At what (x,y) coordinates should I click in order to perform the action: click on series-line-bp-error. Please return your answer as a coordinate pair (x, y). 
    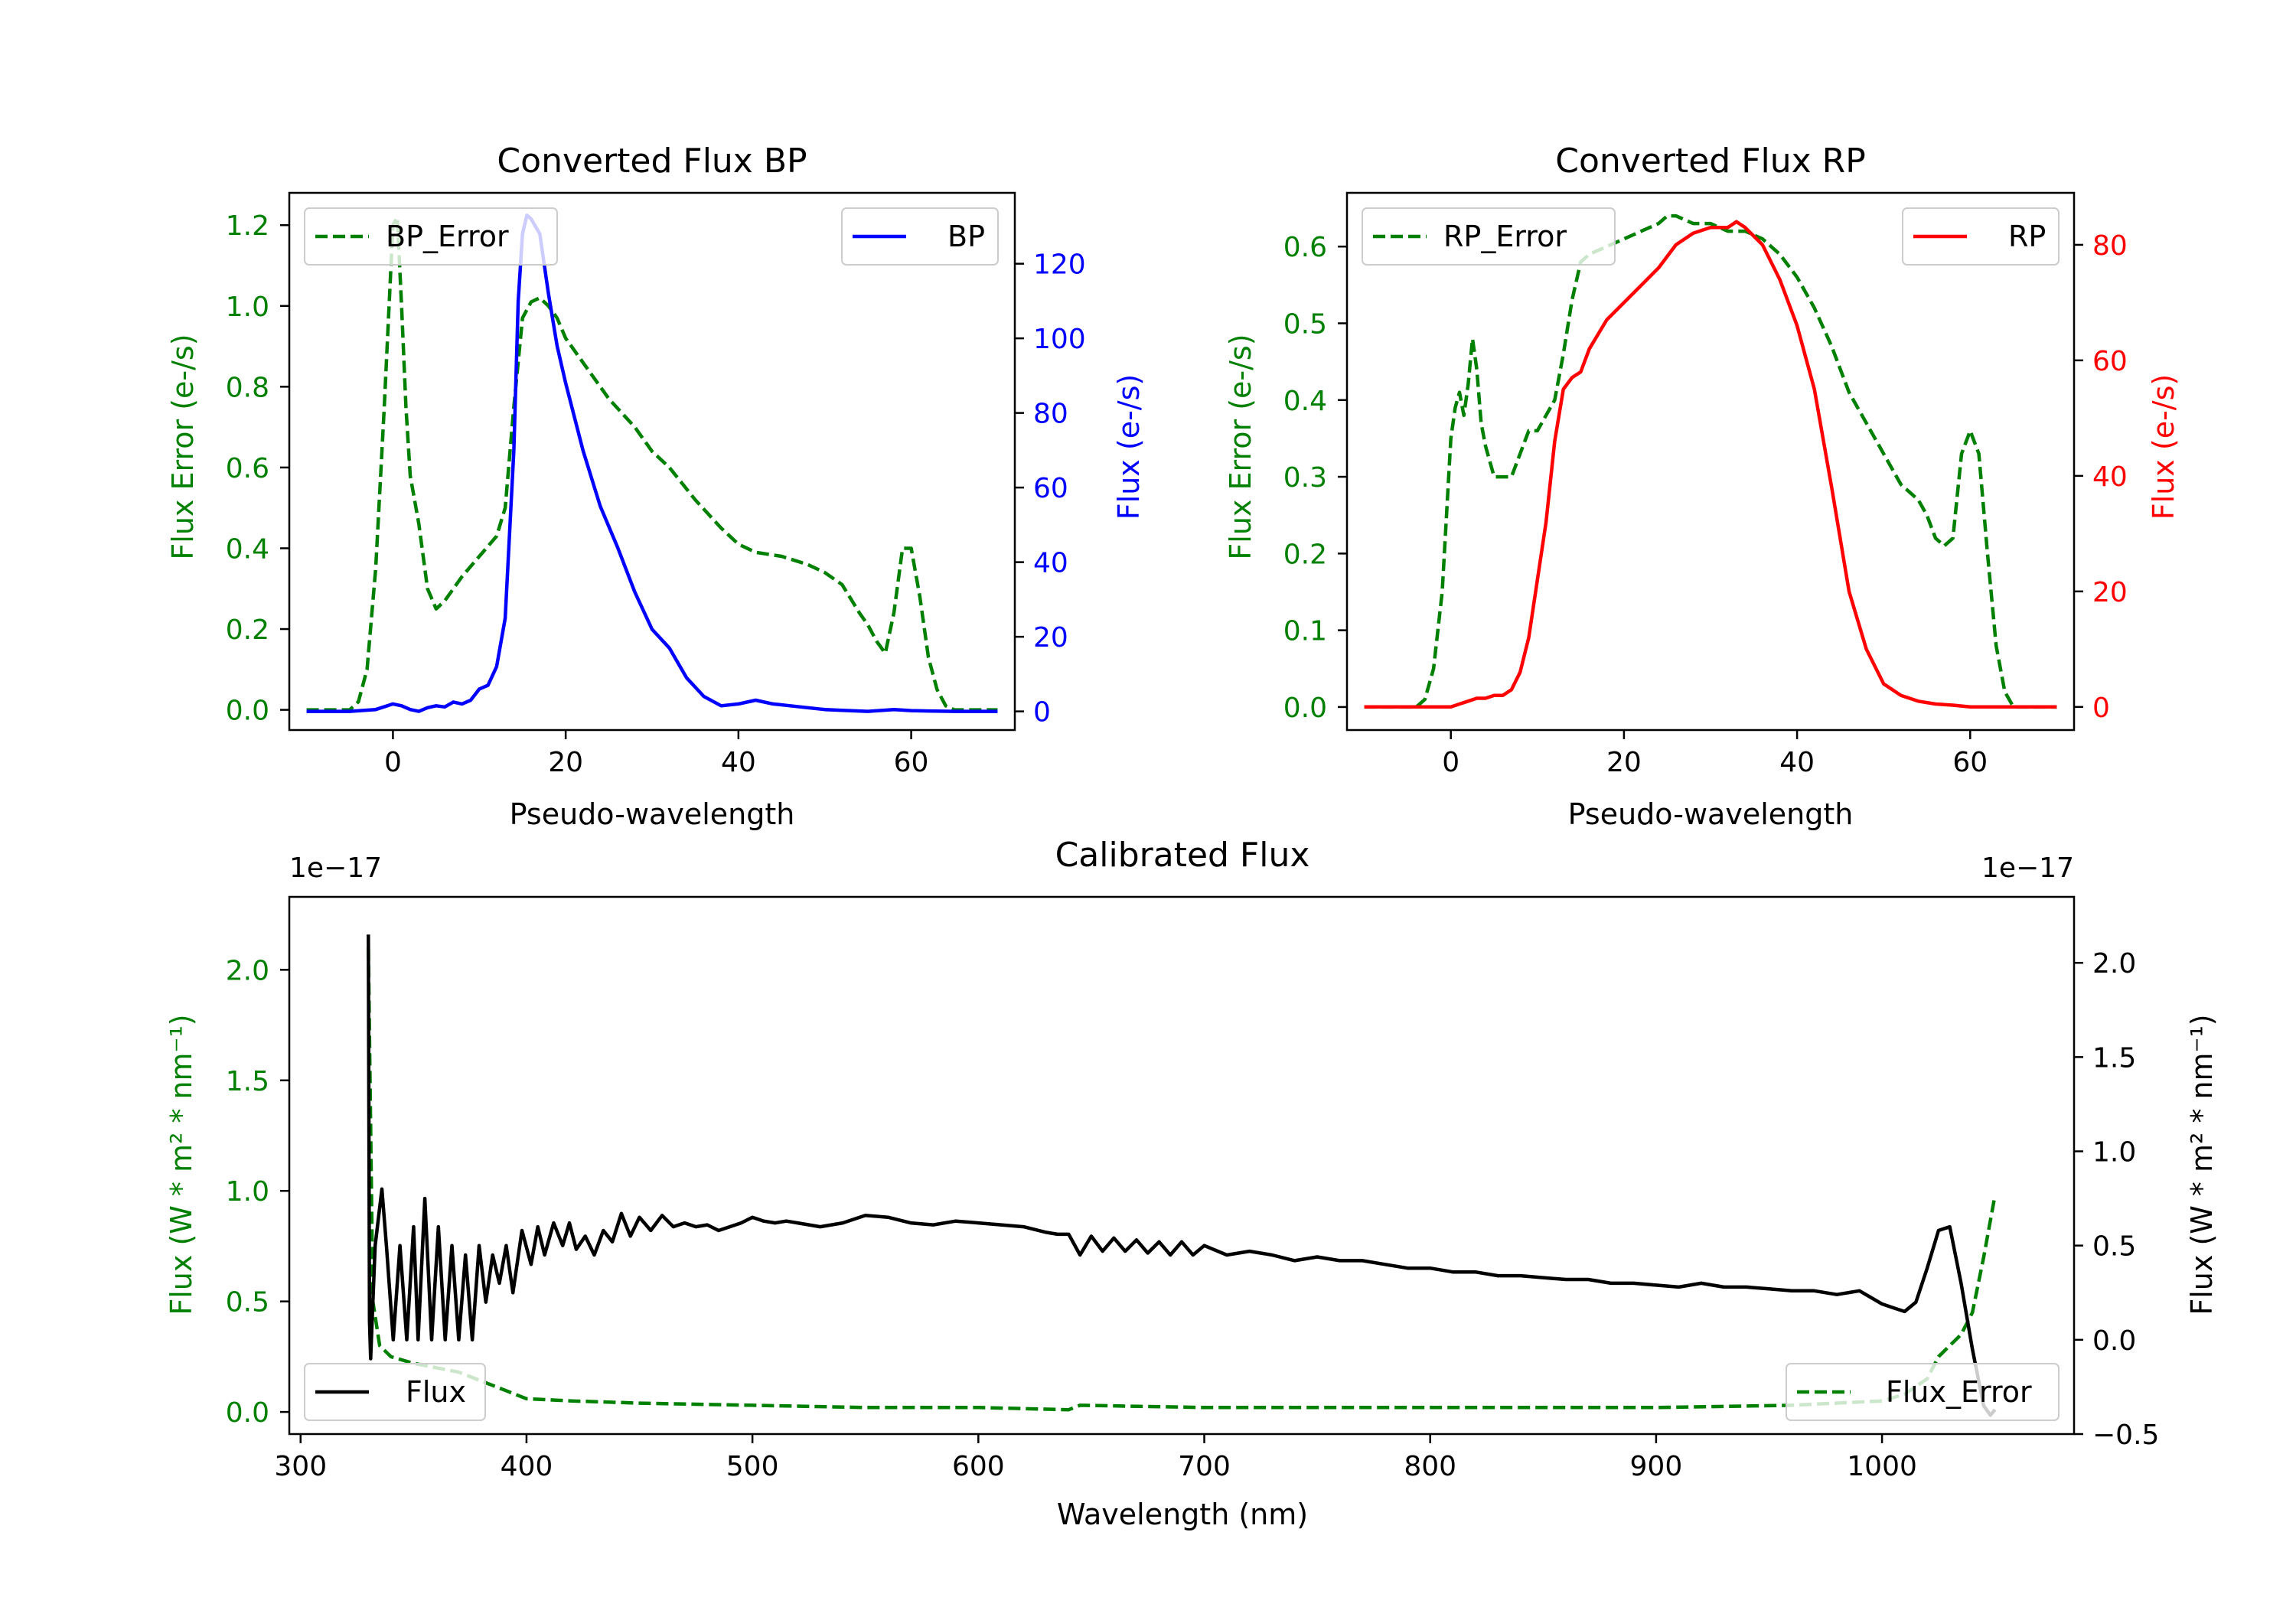
    Looking at the image, I should click on (652, 463).